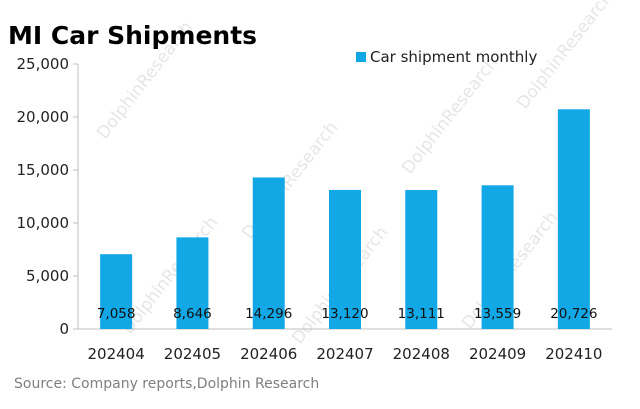 The width and height of the screenshot is (640, 409). I want to click on data-label: 14,296, so click(268, 314).